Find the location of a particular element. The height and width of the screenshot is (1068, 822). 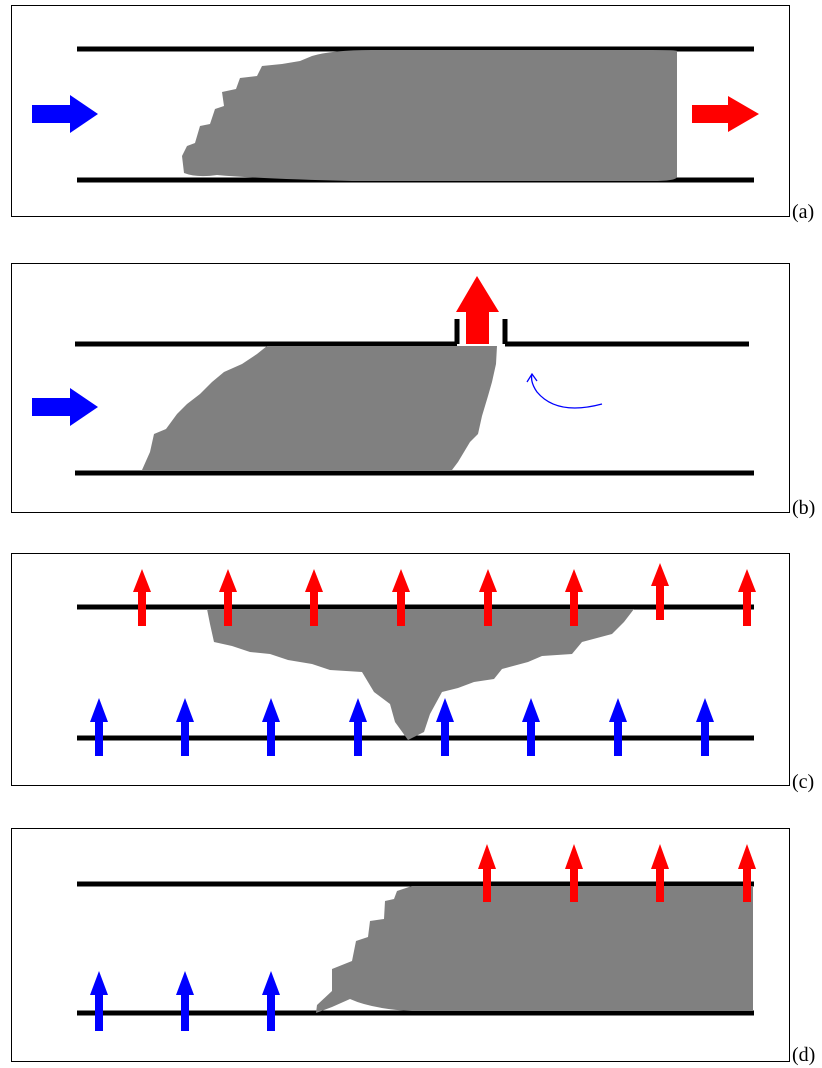

panel-label-c: (c) is located at coordinates (803, 782).